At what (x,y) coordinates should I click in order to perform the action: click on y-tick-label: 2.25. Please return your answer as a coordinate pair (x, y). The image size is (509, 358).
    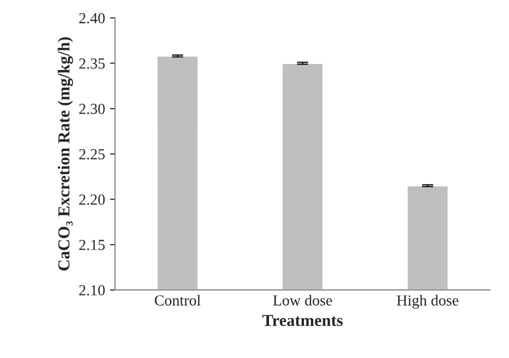
    Looking at the image, I should click on (92, 154).